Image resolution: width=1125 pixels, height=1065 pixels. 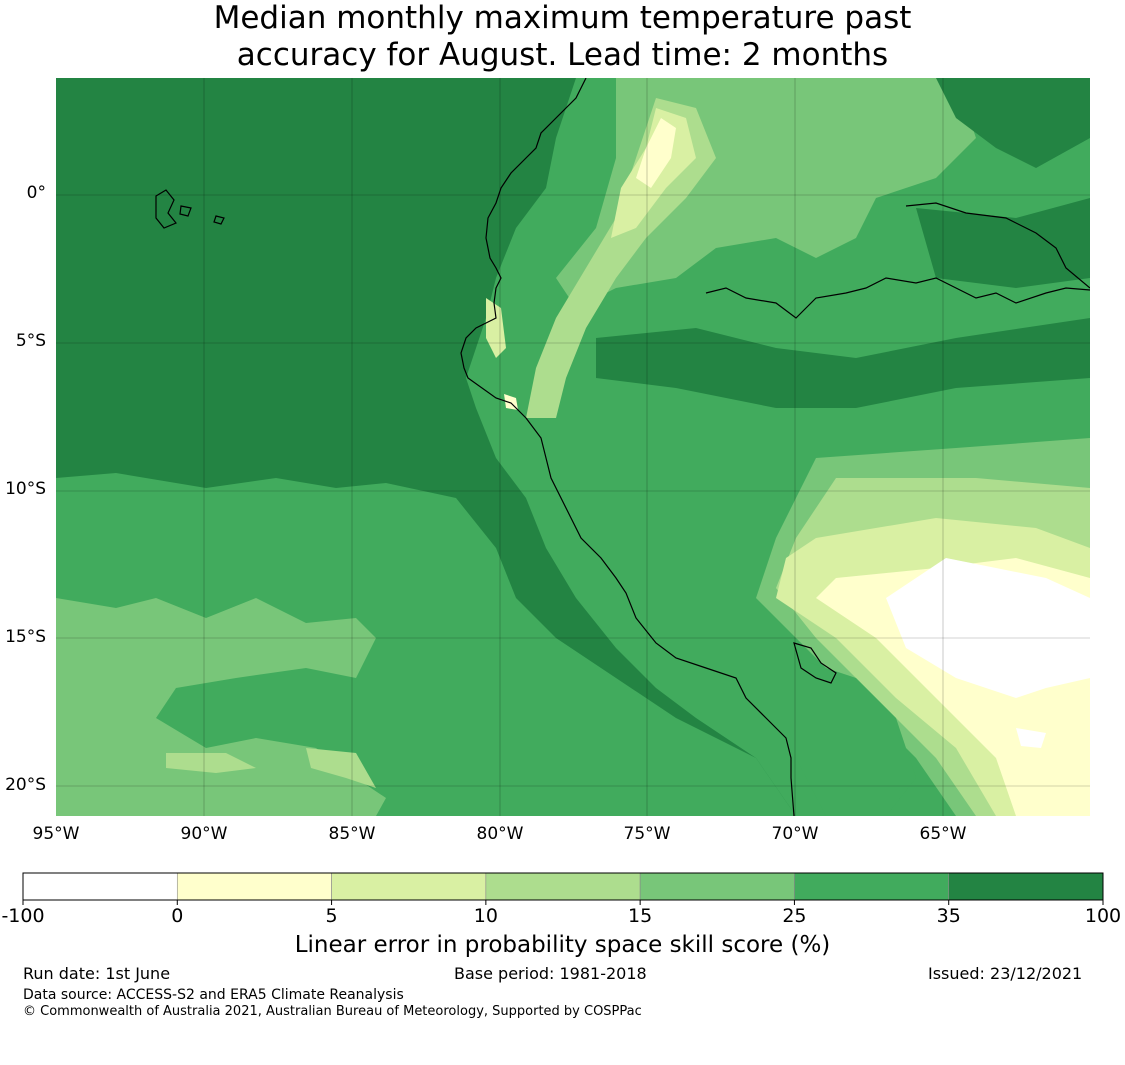 I want to click on colorbar-tick-label: 35, so click(x=949, y=916).